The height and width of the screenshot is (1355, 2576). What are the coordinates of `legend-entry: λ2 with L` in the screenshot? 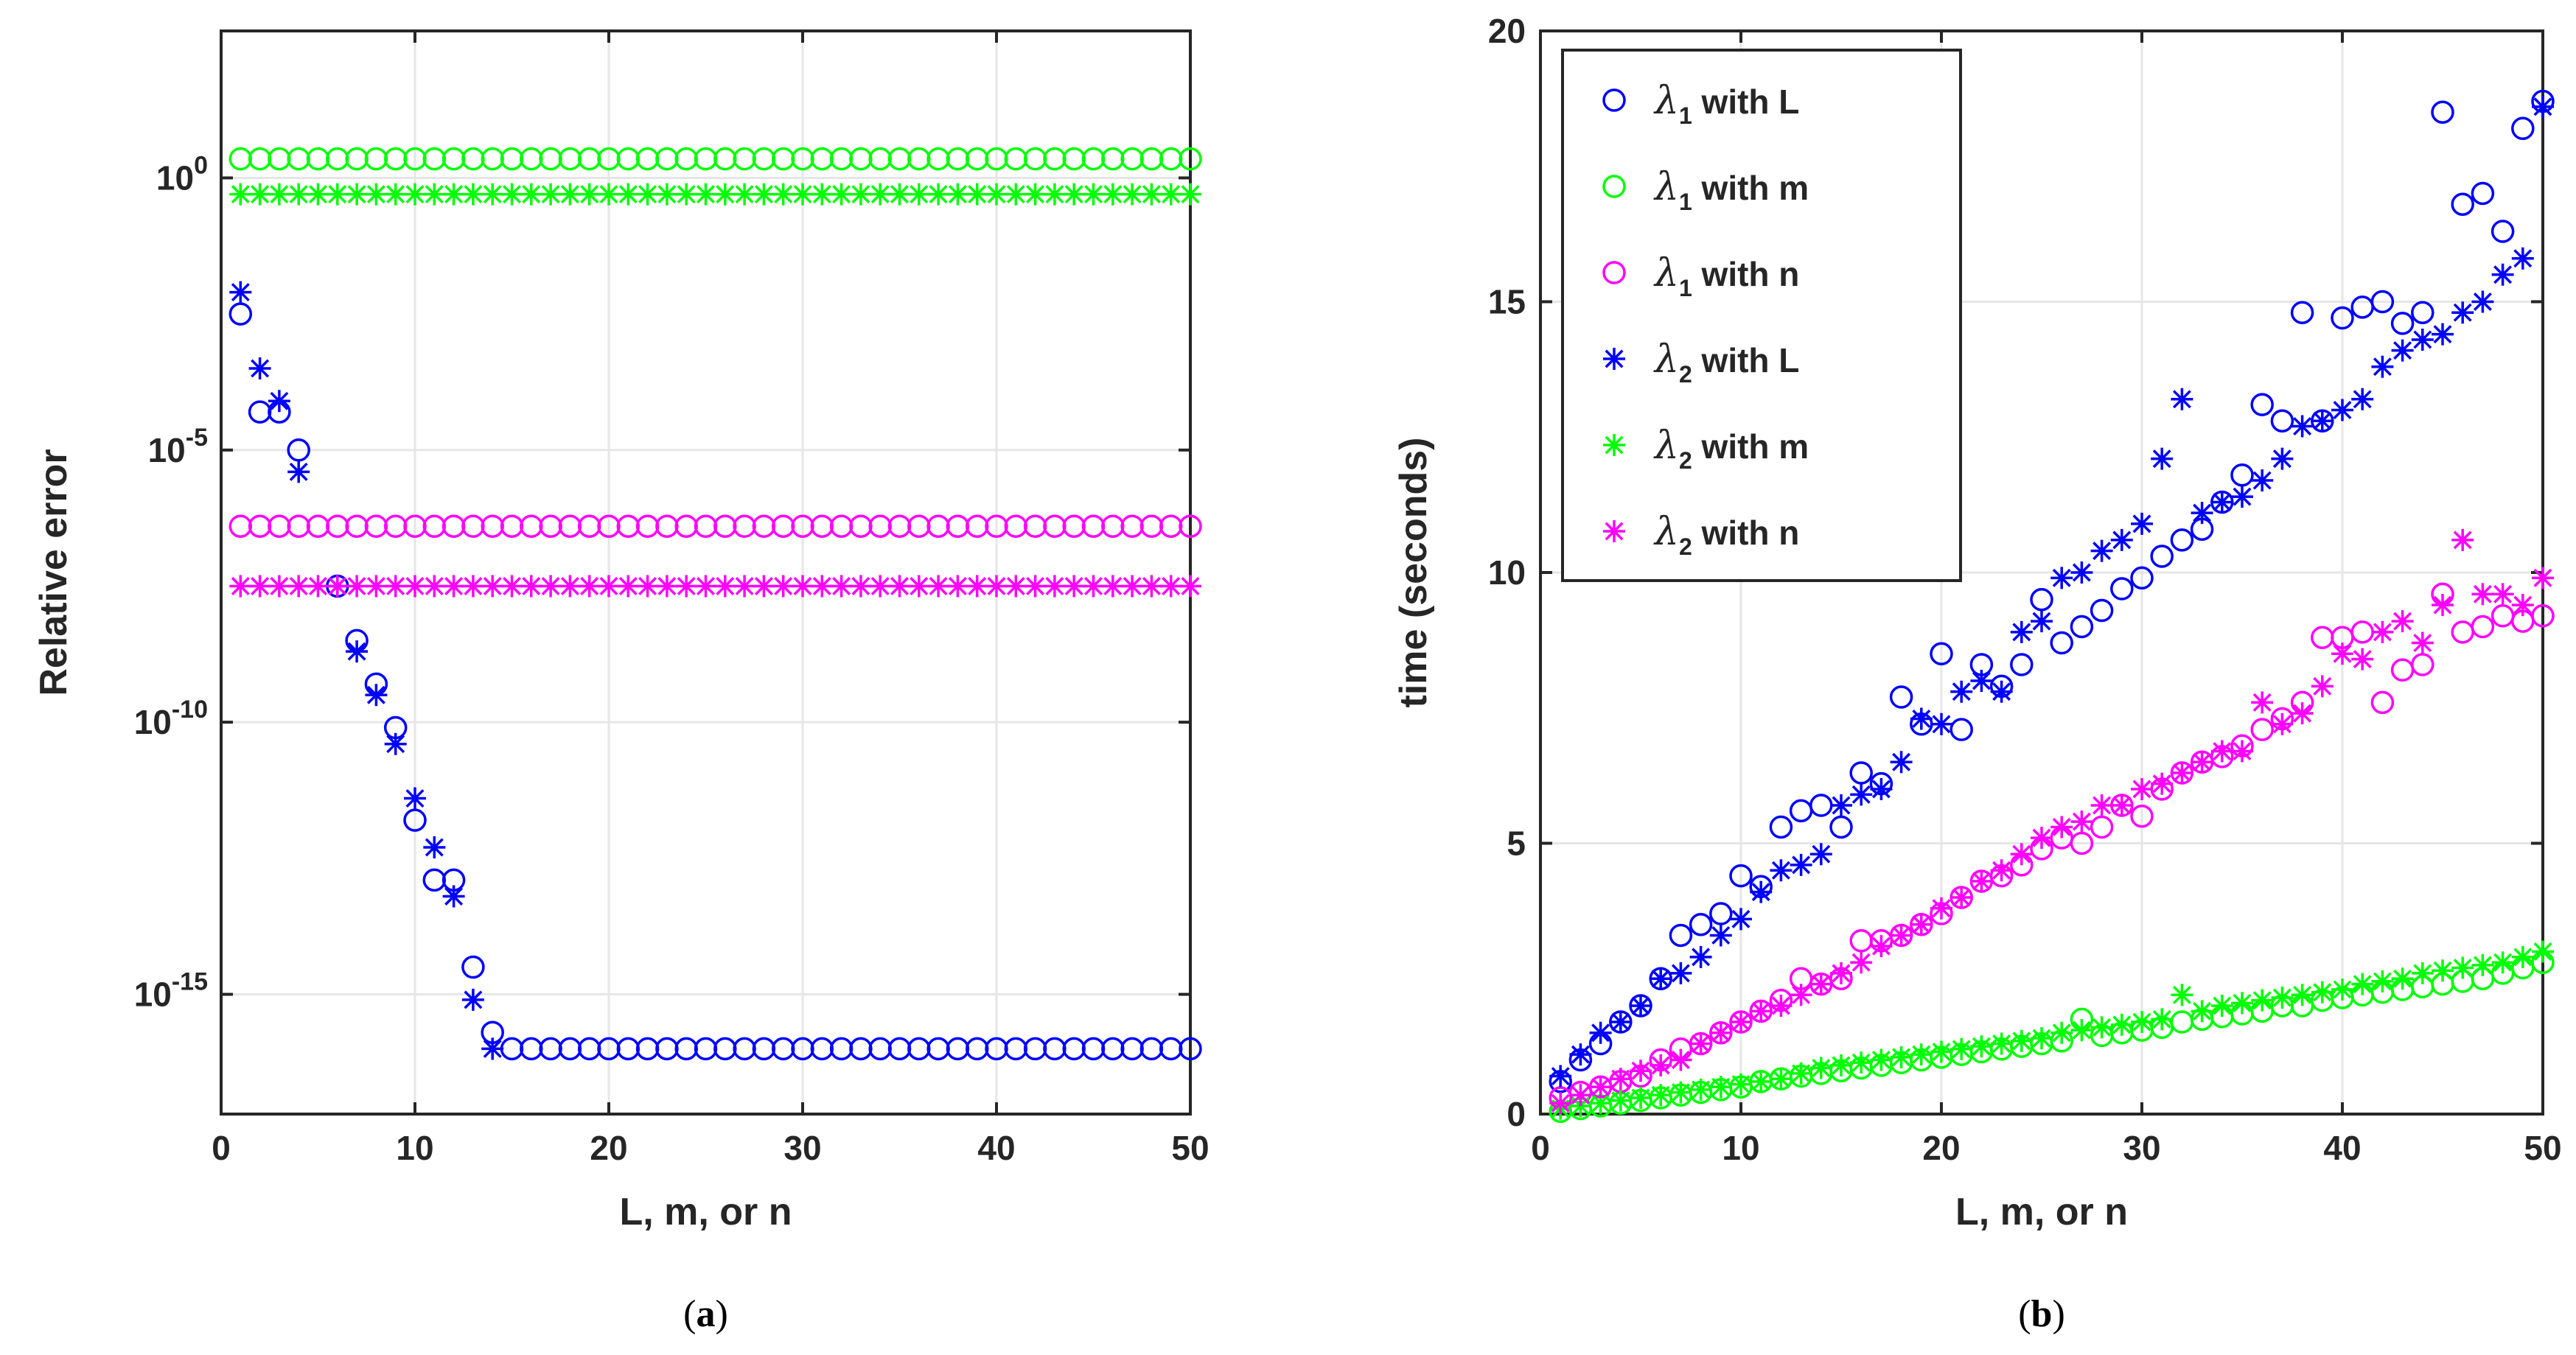 It's located at (1726, 362).